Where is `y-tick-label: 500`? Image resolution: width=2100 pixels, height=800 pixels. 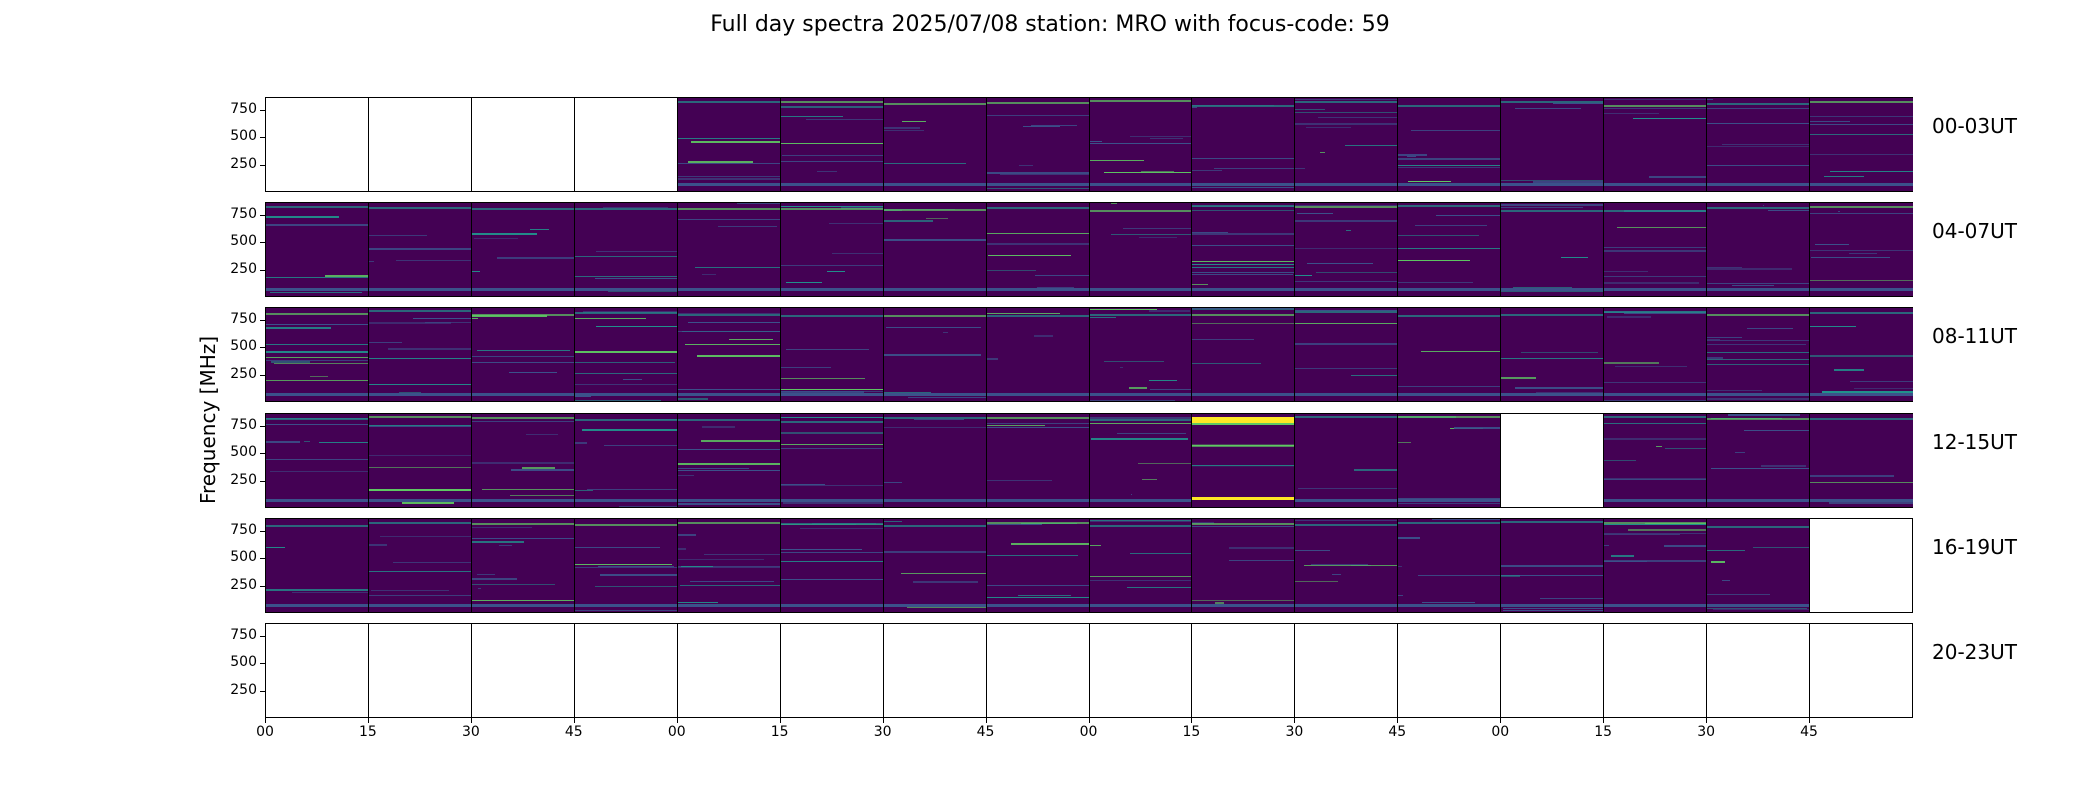 y-tick-label: 500 is located at coordinates (243, 346).